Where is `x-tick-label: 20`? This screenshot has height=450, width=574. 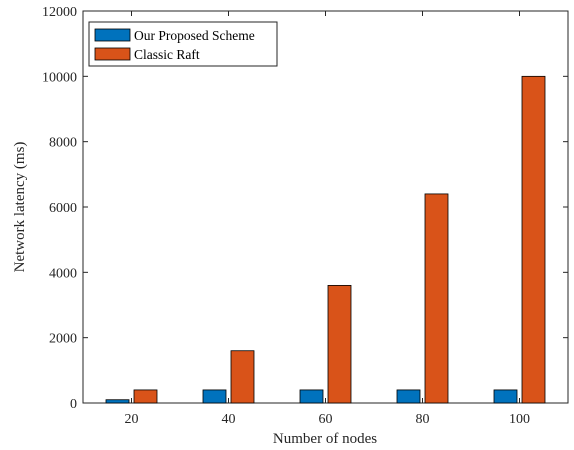 x-tick-label: 20 is located at coordinates (132, 419).